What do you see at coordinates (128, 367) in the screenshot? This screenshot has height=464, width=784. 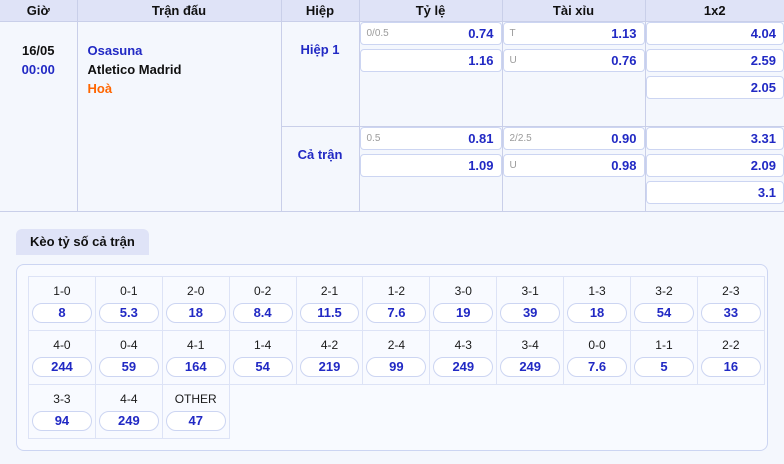 I see `score-odd-value: 59` at bounding box center [128, 367].